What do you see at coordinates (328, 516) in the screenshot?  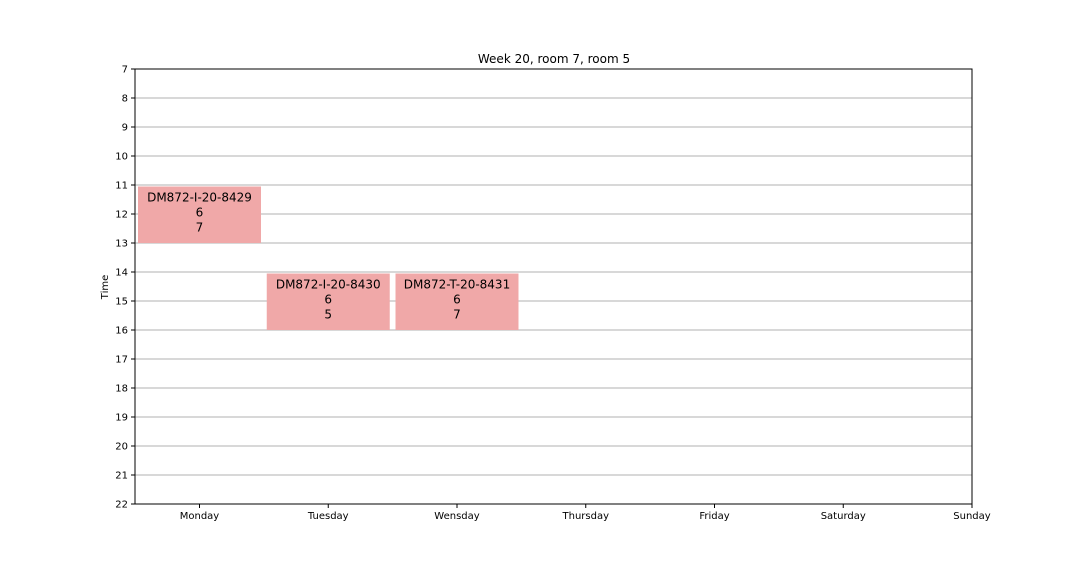 I see `x-tick-label: Tuesday` at bounding box center [328, 516].